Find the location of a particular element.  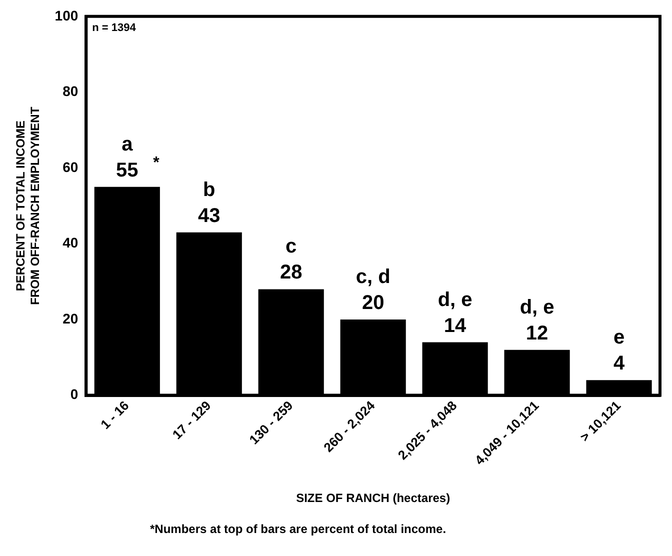

data-label: 28 is located at coordinates (291, 273).